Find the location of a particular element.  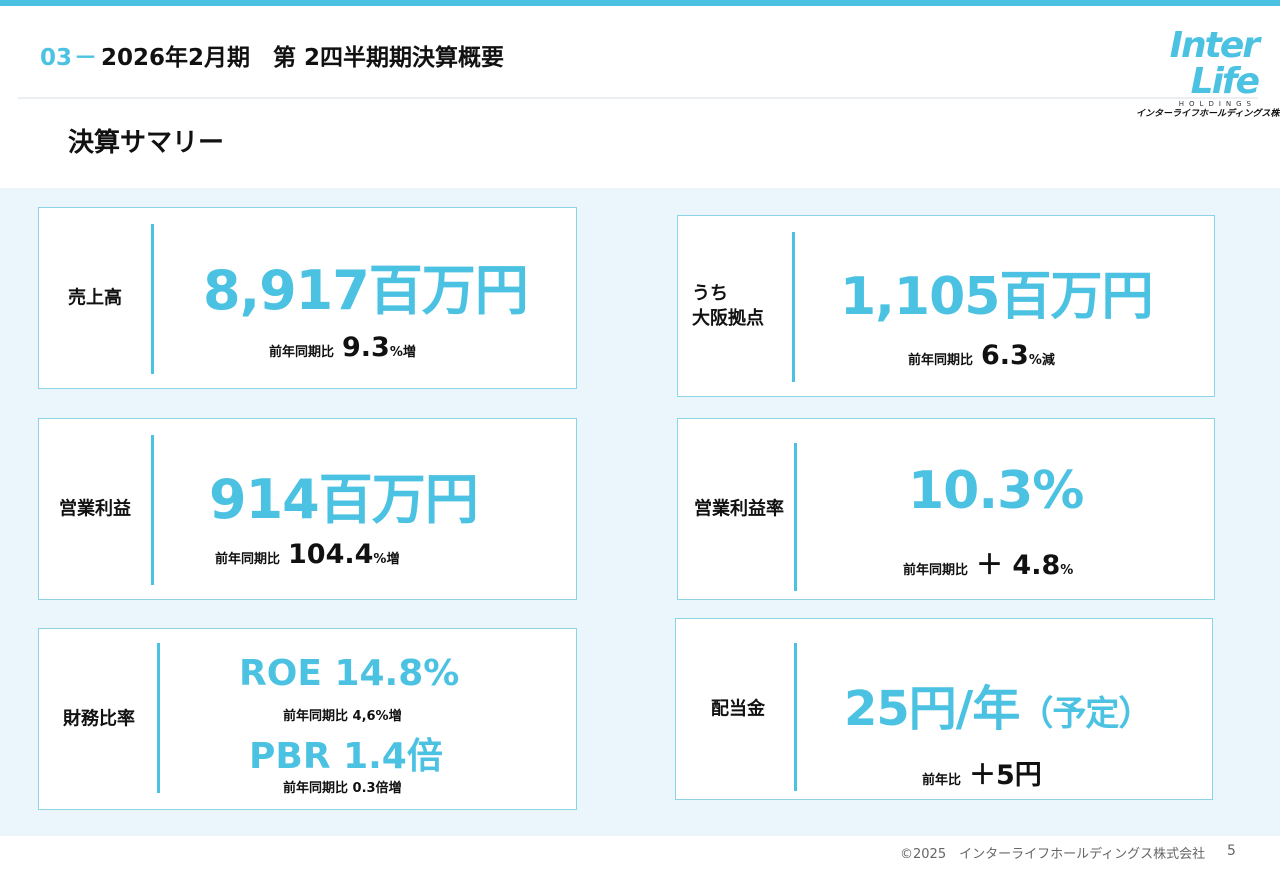

dividend-label: 配当金 is located at coordinates (738, 709).